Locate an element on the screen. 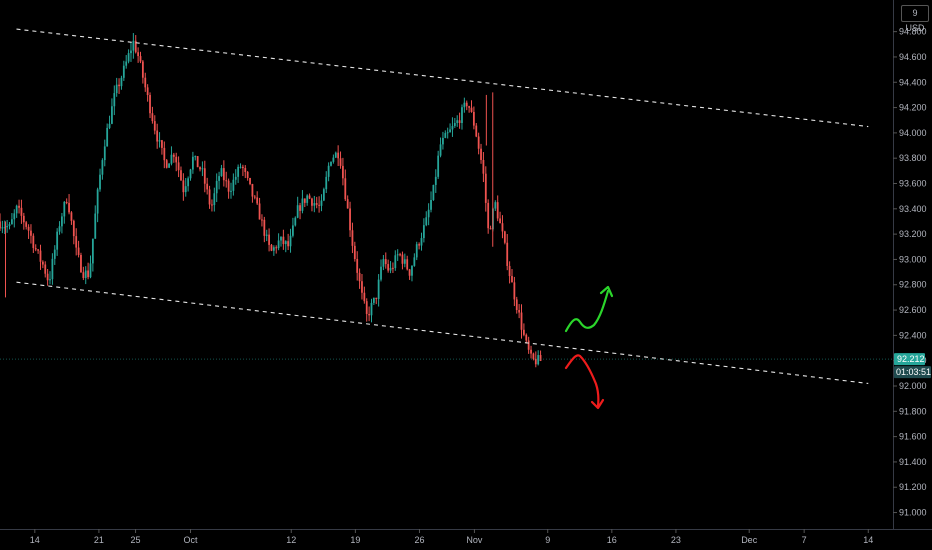 The height and width of the screenshot is (550, 932). time-axis: 14 21 25 Oct 12 19 26 Nov 9 16 23 Dec 7 14 is located at coordinates (451, 537).